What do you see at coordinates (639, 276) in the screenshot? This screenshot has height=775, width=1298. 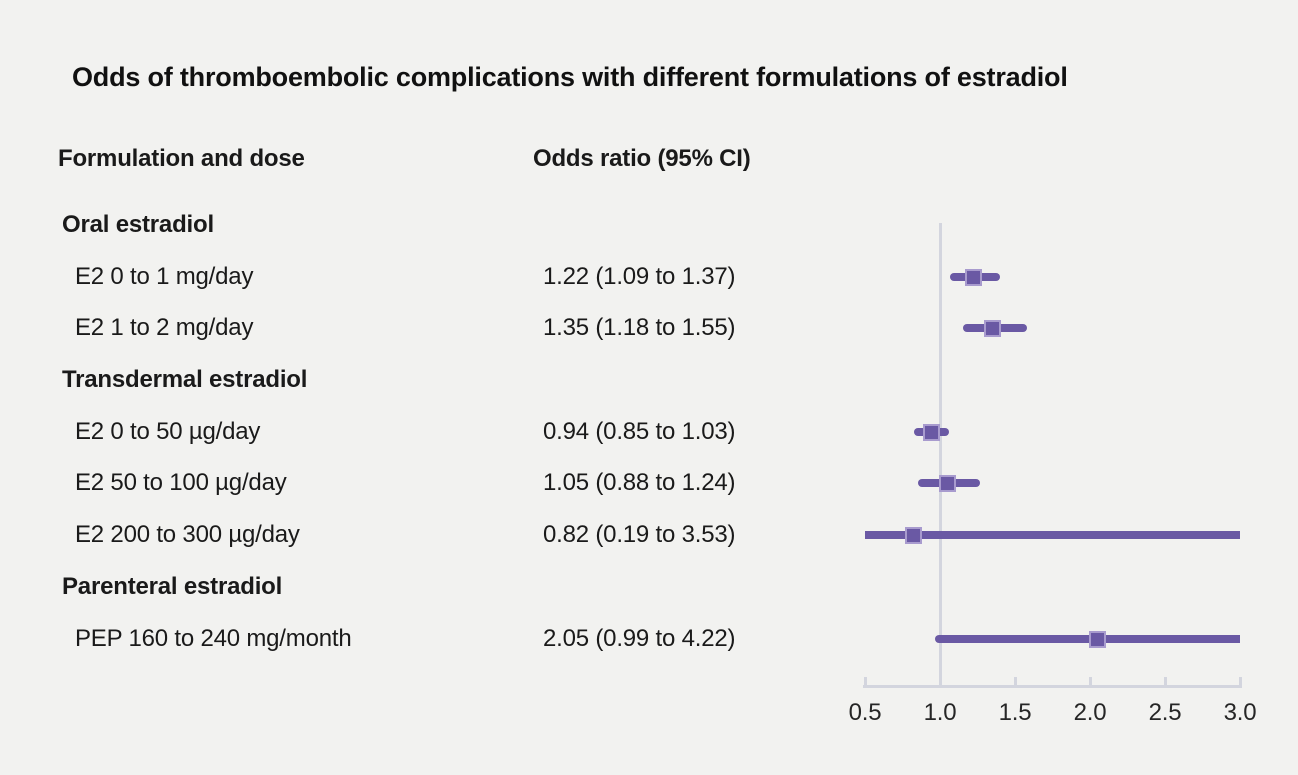 I see `row-value: 1.22 (1.09 to 1.37)` at bounding box center [639, 276].